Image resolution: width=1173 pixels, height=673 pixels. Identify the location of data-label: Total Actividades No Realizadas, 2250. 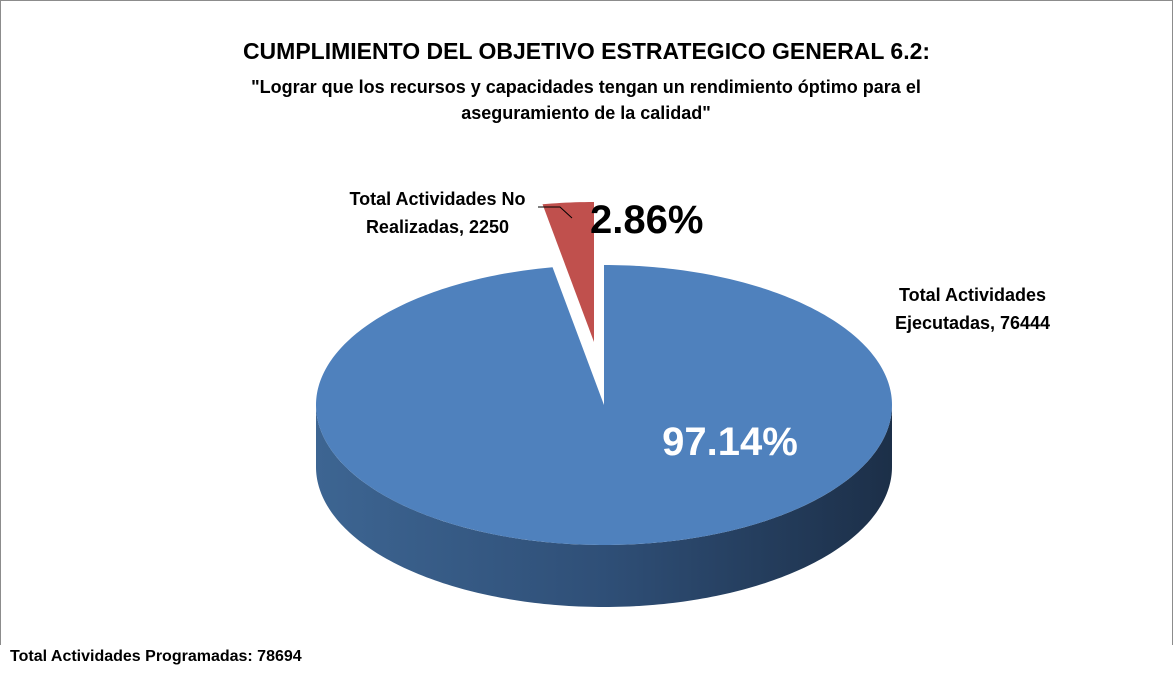
(437, 213).